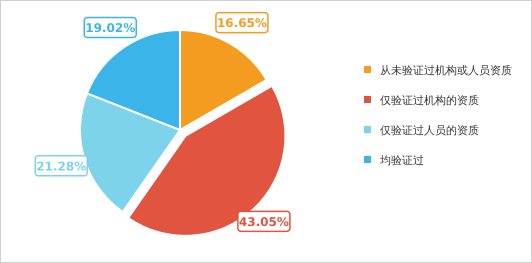 The image size is (532, 263). Describe the element at coordinates (429, 100) in the screenshot. I see `legend-label: 仅验证过机构的资质` at that location.